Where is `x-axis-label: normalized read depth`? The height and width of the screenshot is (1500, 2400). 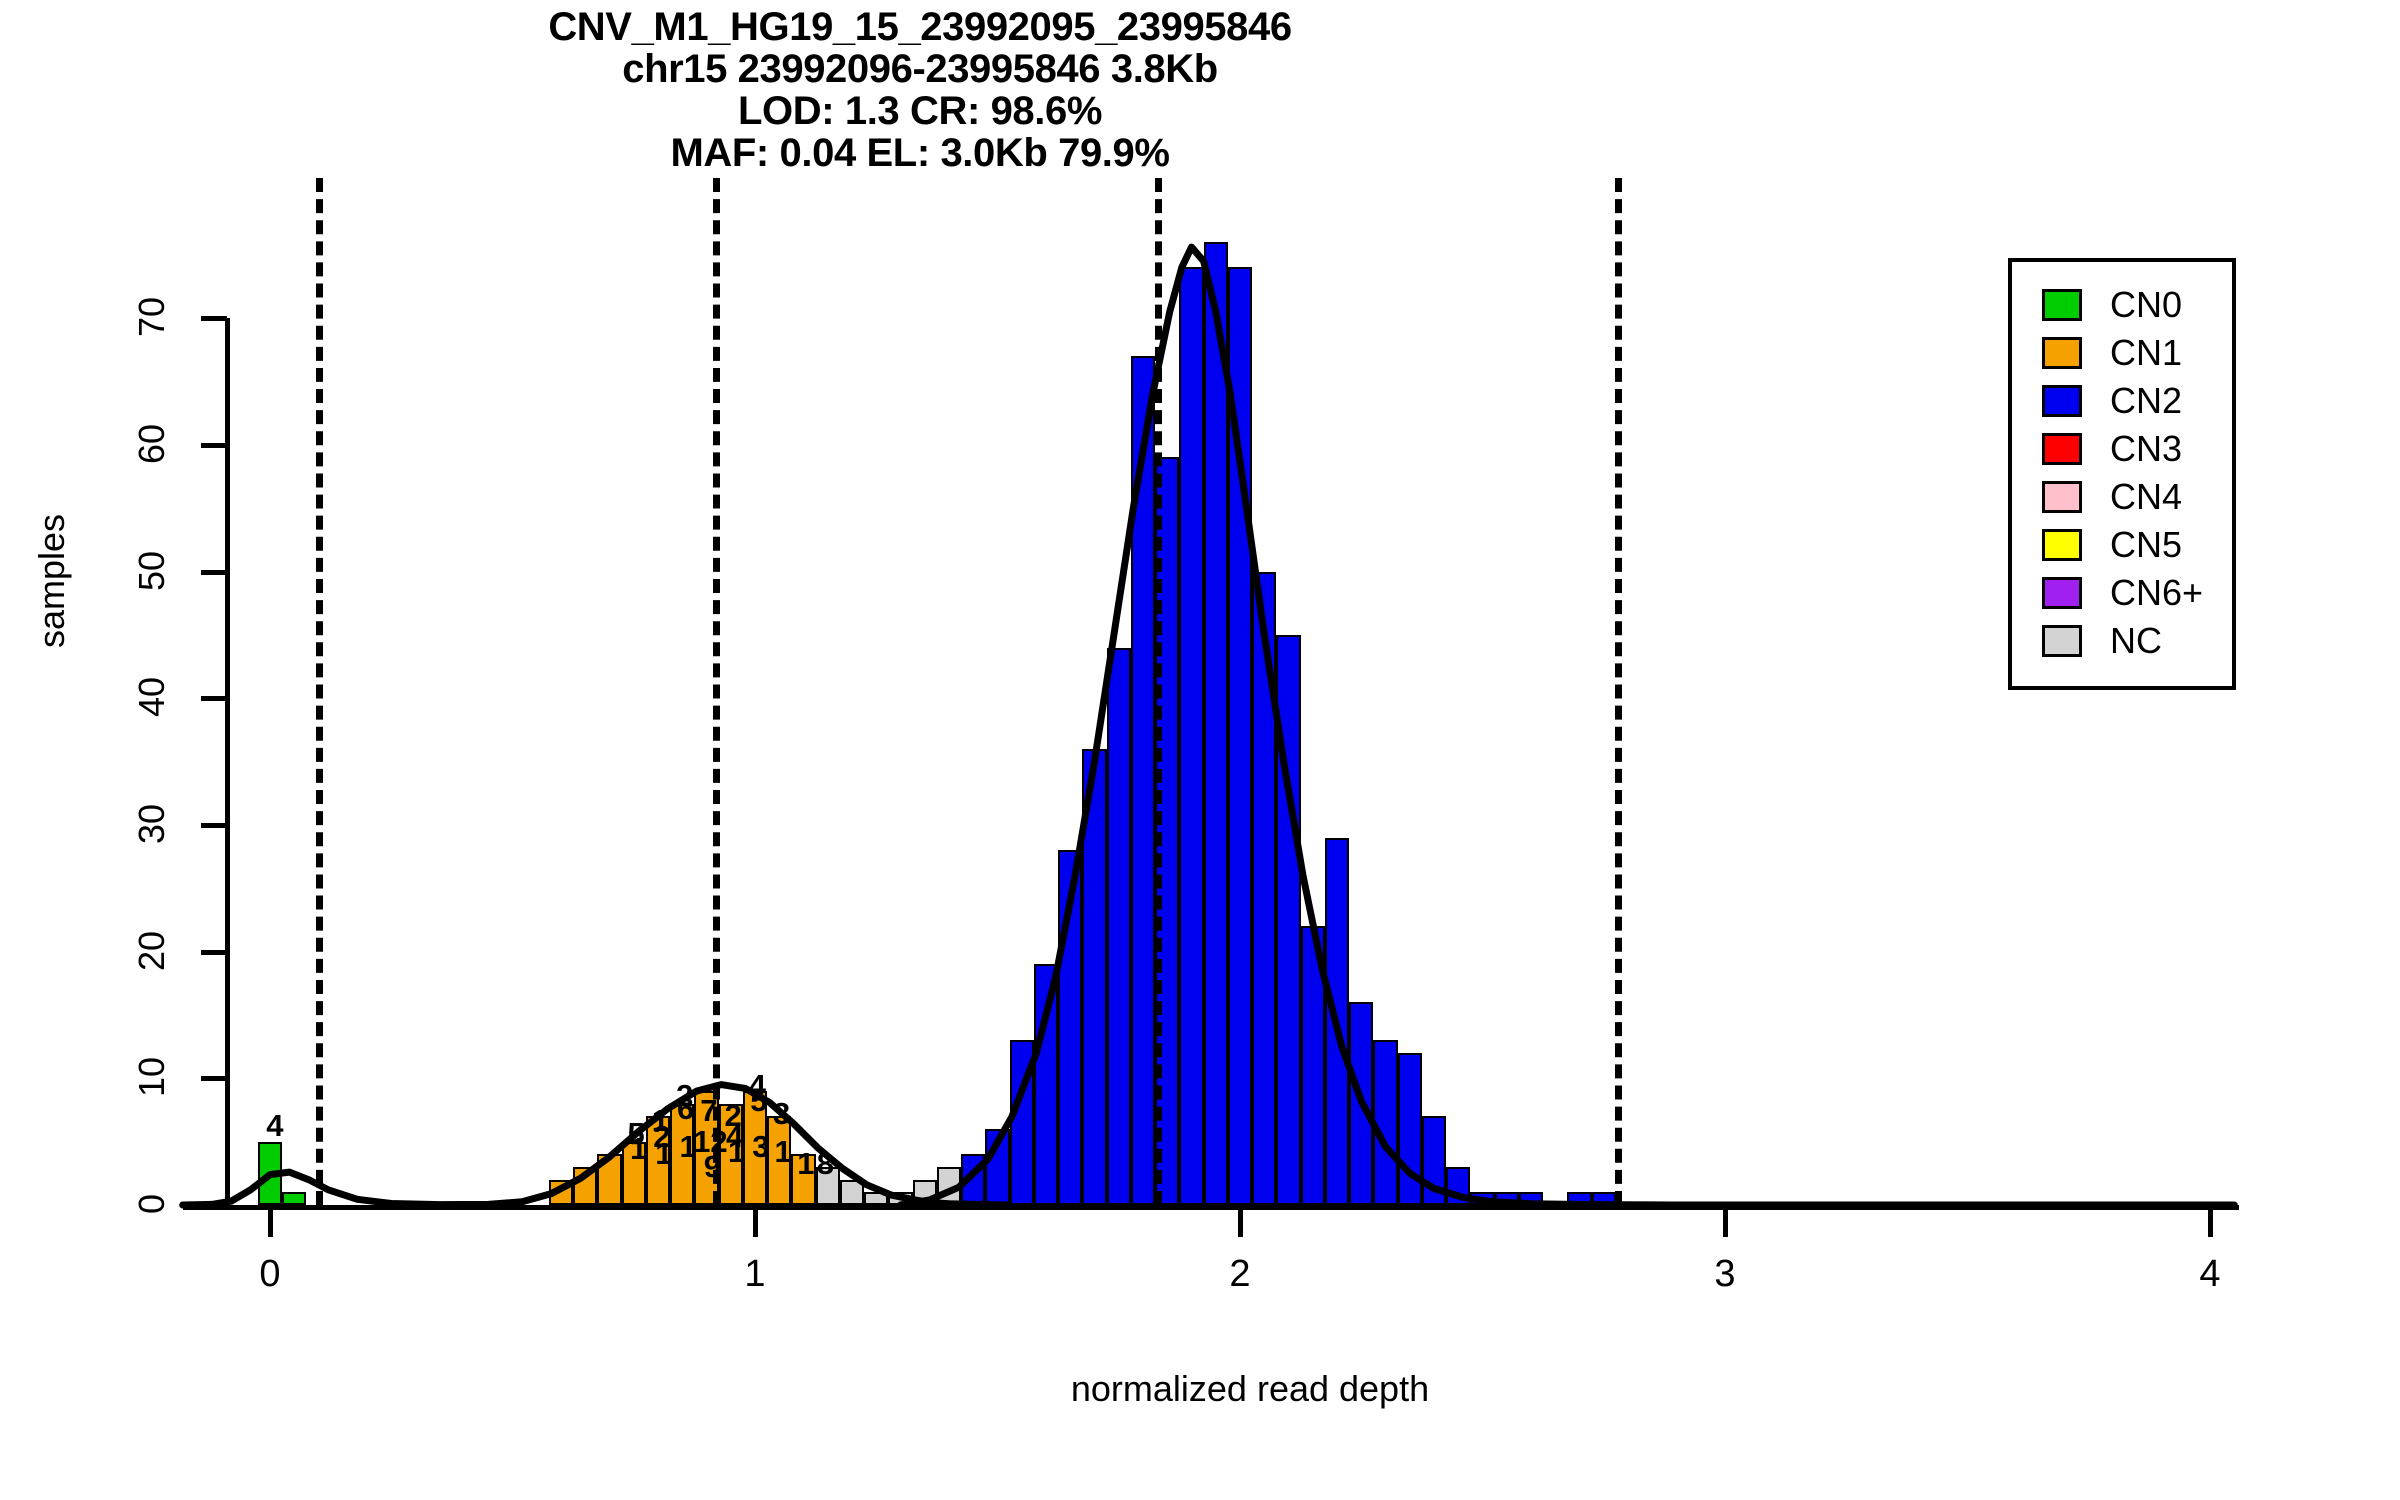 x-axis-label: normalized read depth is located at coordinates (1250, 1388).